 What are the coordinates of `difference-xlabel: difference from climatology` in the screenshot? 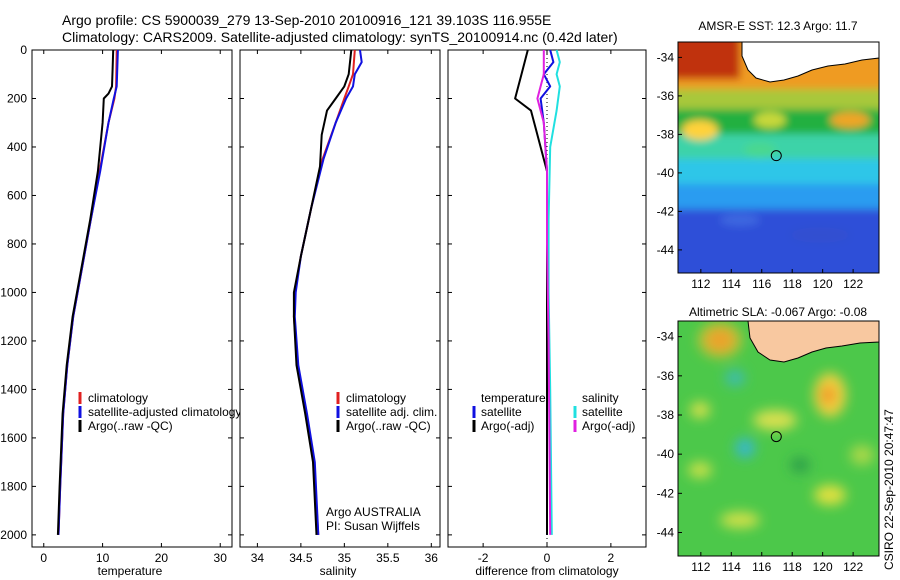 It's located at (546, 571).